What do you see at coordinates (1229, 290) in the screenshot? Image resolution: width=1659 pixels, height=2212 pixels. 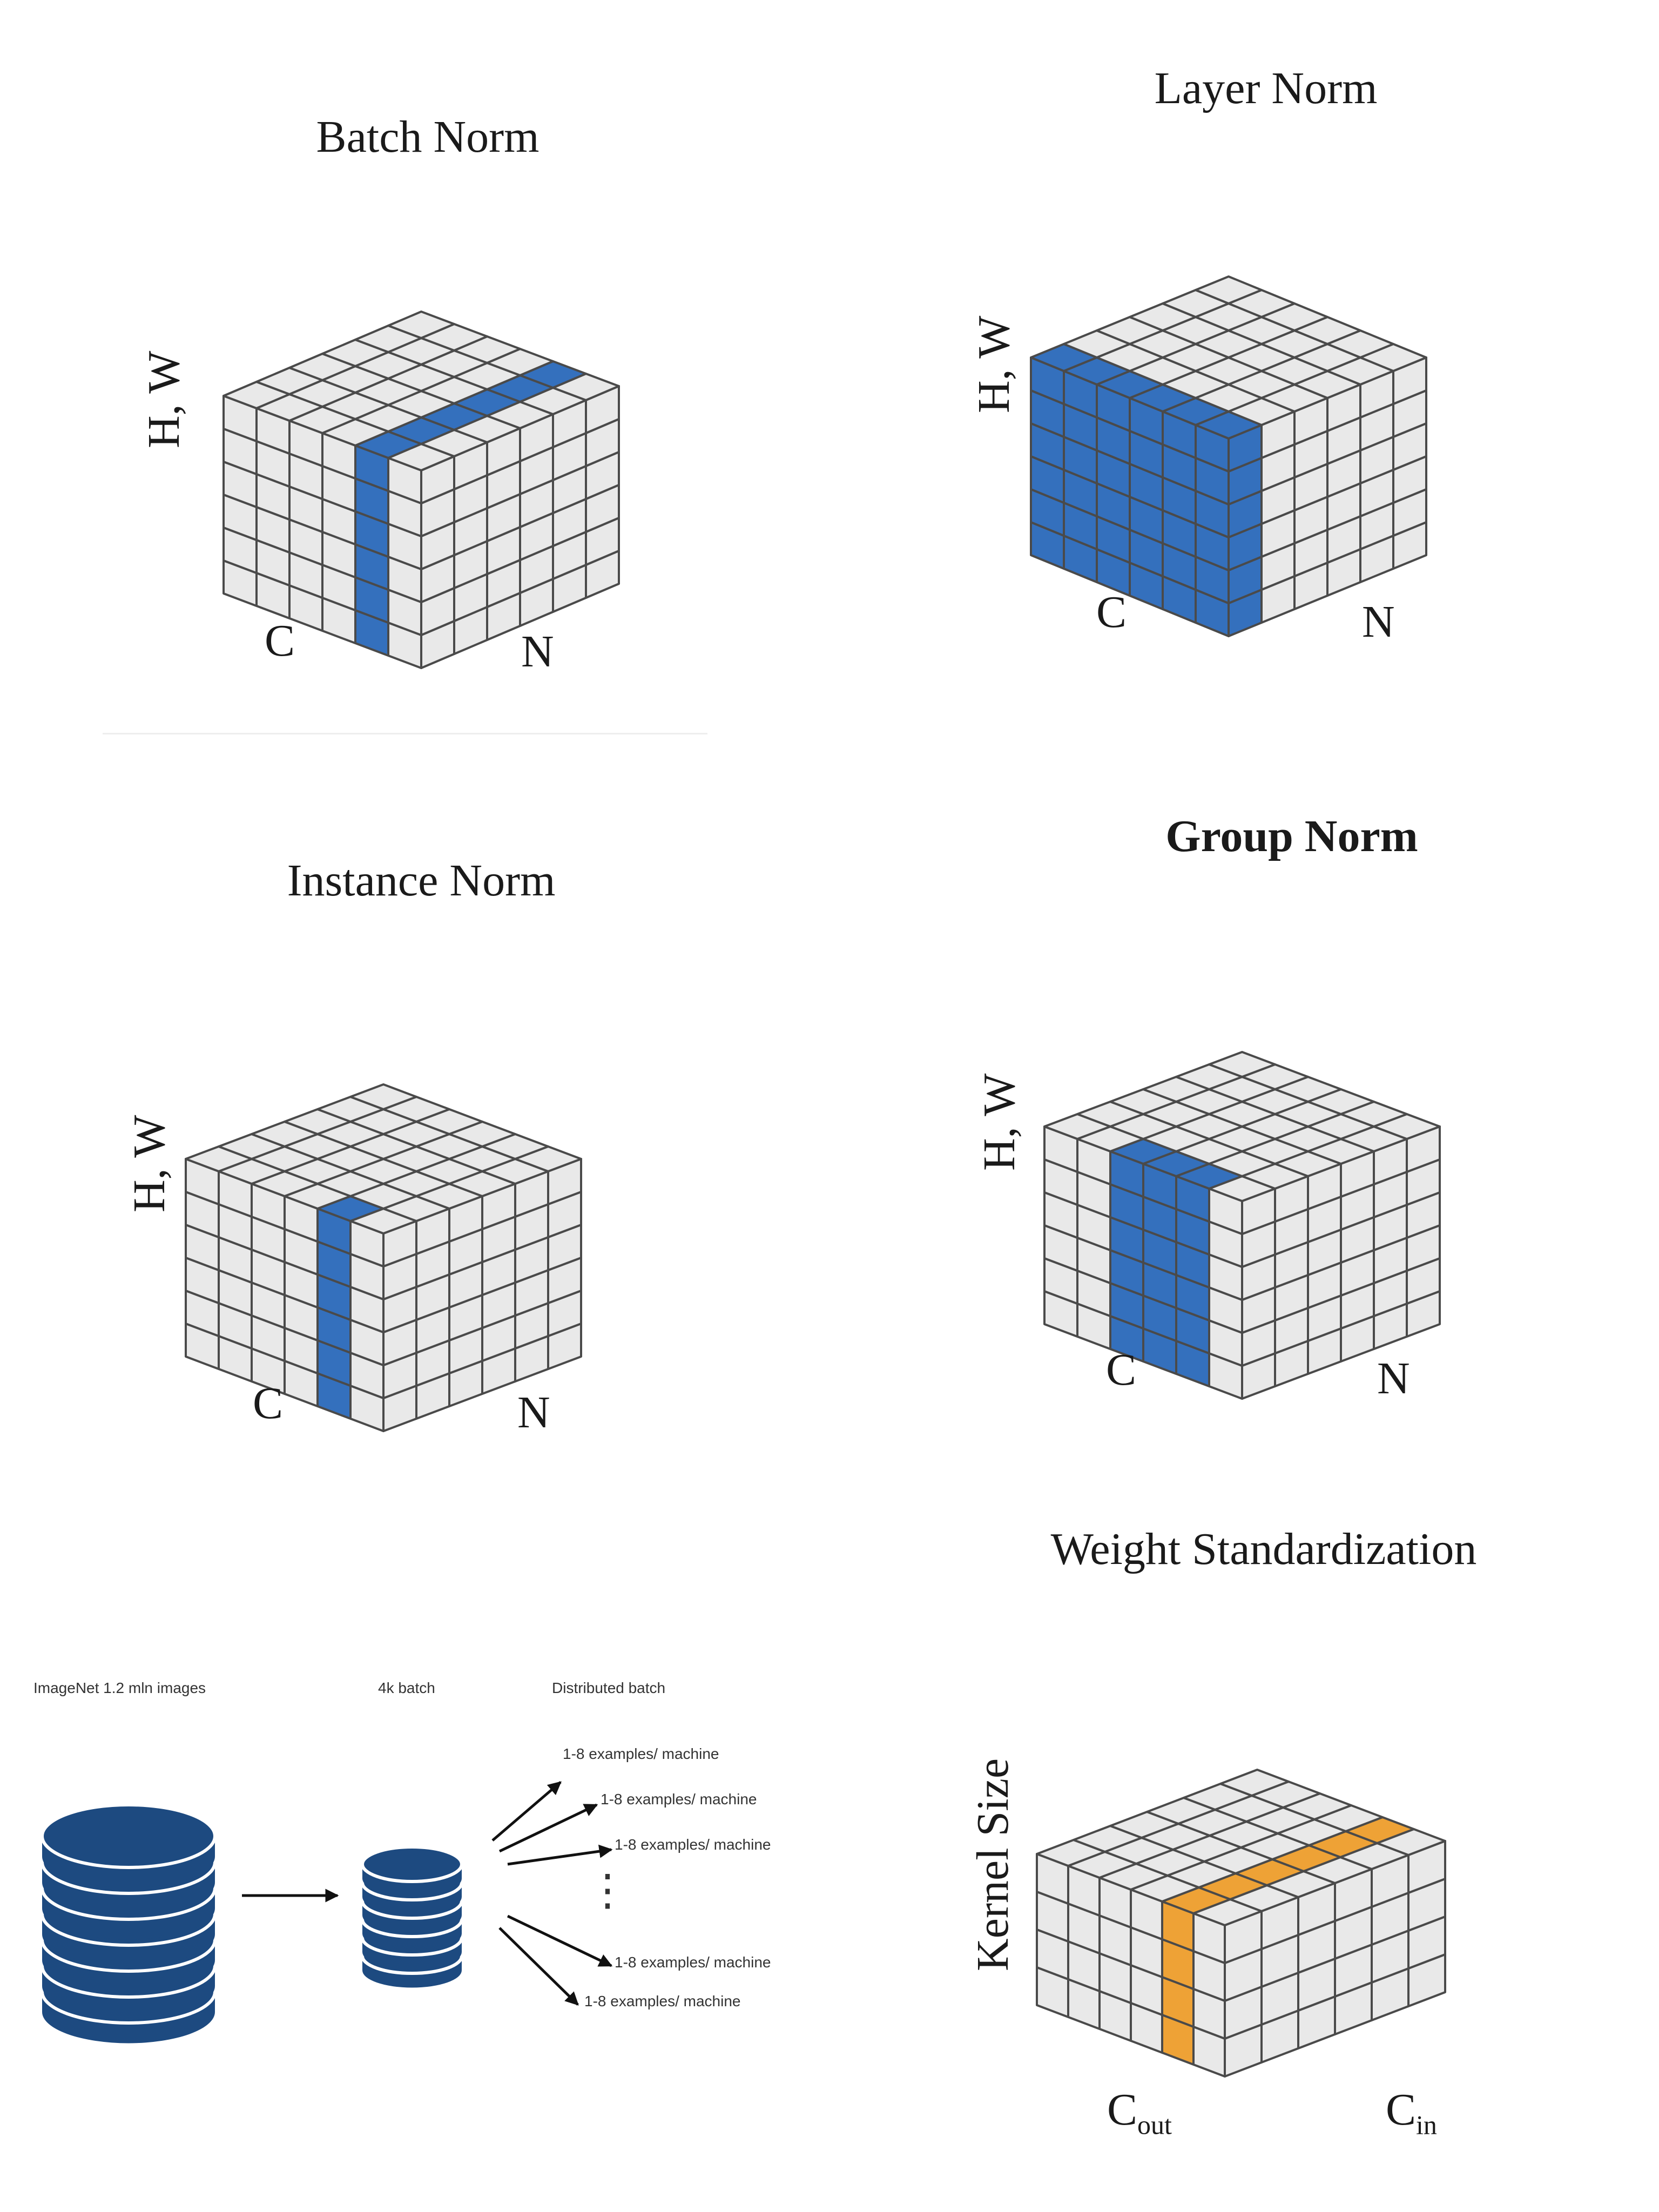 I see `layer-norm-top-cell` at bounding box center [1229, 290].